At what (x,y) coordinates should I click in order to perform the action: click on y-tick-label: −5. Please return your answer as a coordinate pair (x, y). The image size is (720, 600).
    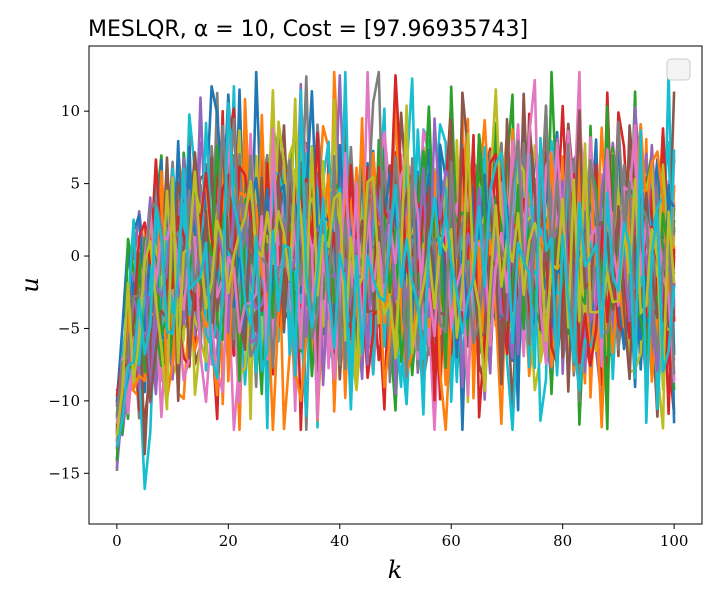
    Looking at the image, I should click on (69, 328).